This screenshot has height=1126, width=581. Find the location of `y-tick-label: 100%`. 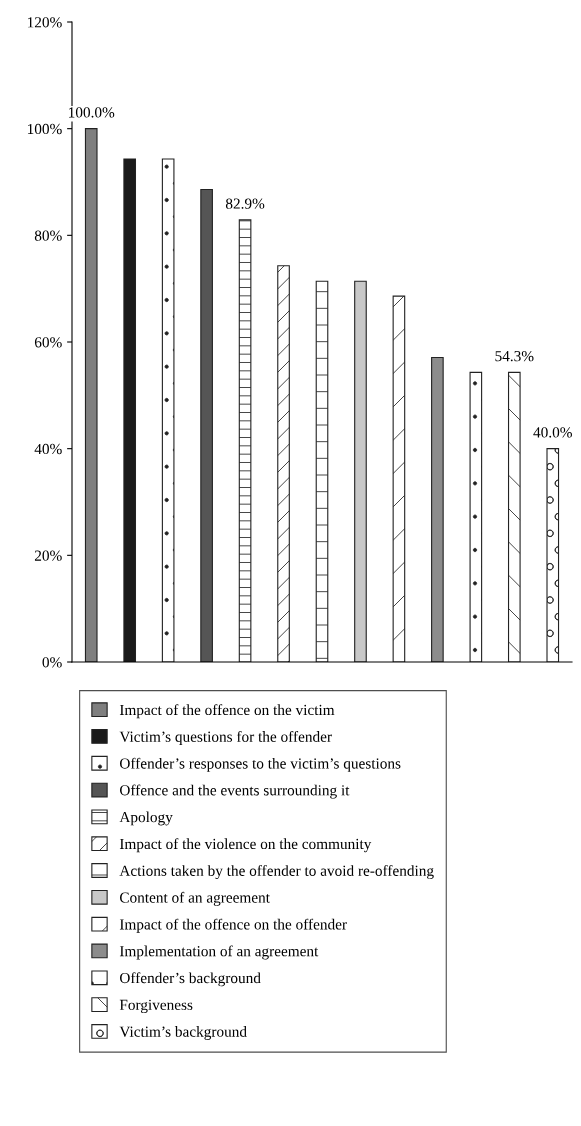

y-tick-label: 100% is located at coordinates (44, 129).